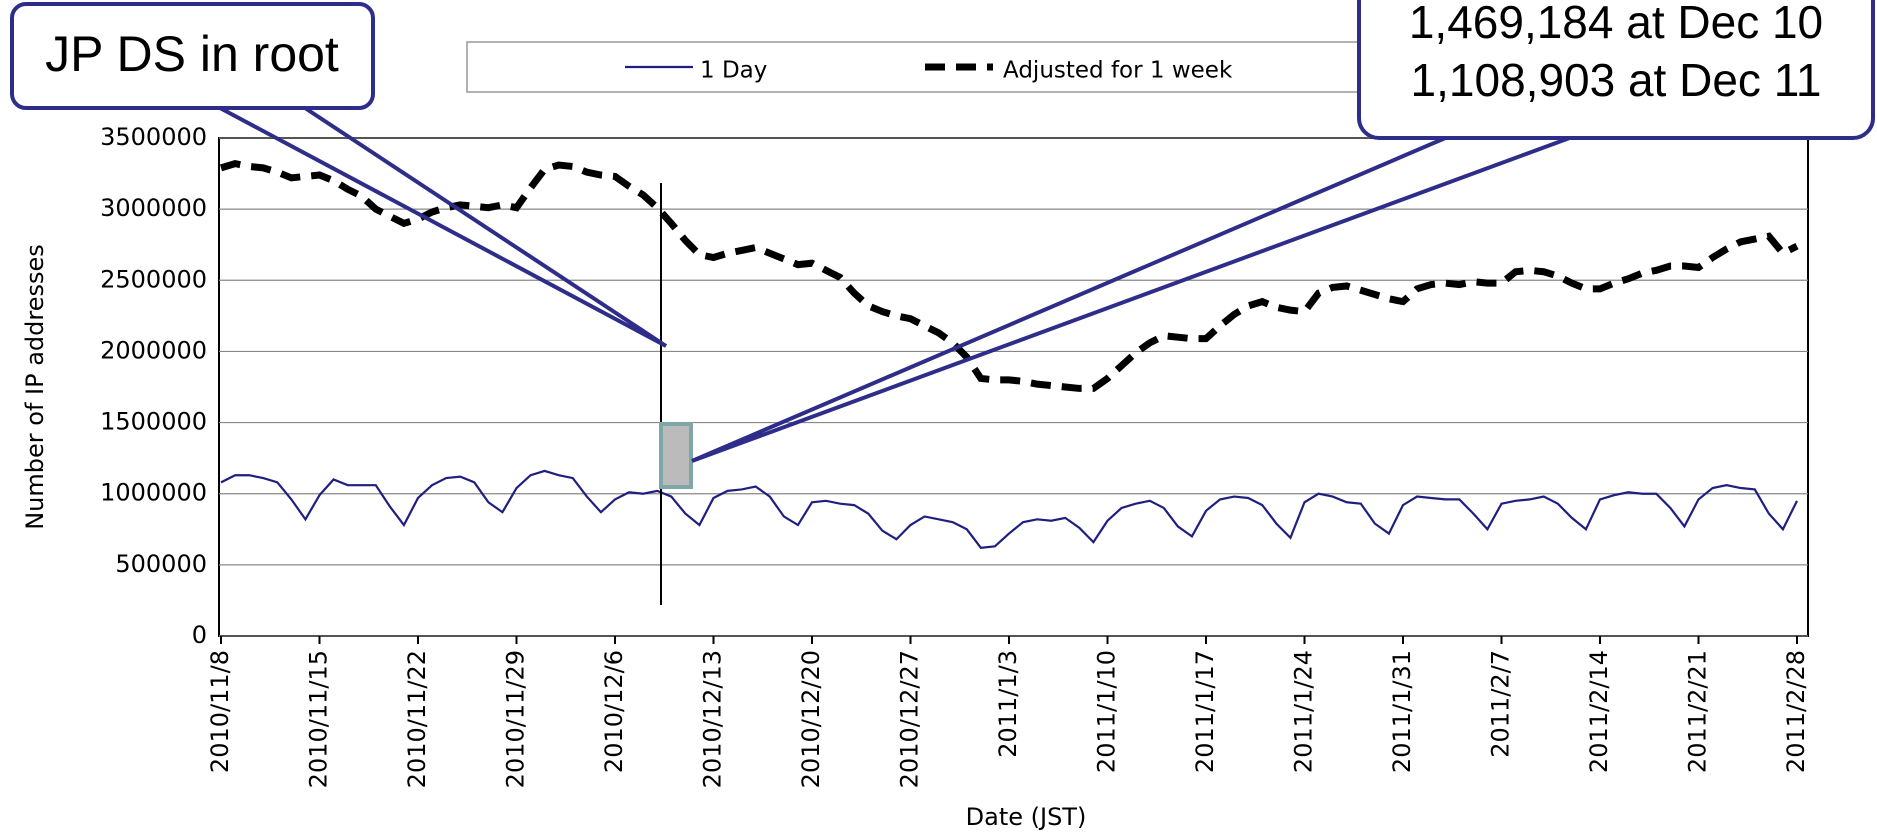  Describe the element at coordinates (1008, 704) in the screenshot. I see `x-tick-label: 2011/1/3` at that location.